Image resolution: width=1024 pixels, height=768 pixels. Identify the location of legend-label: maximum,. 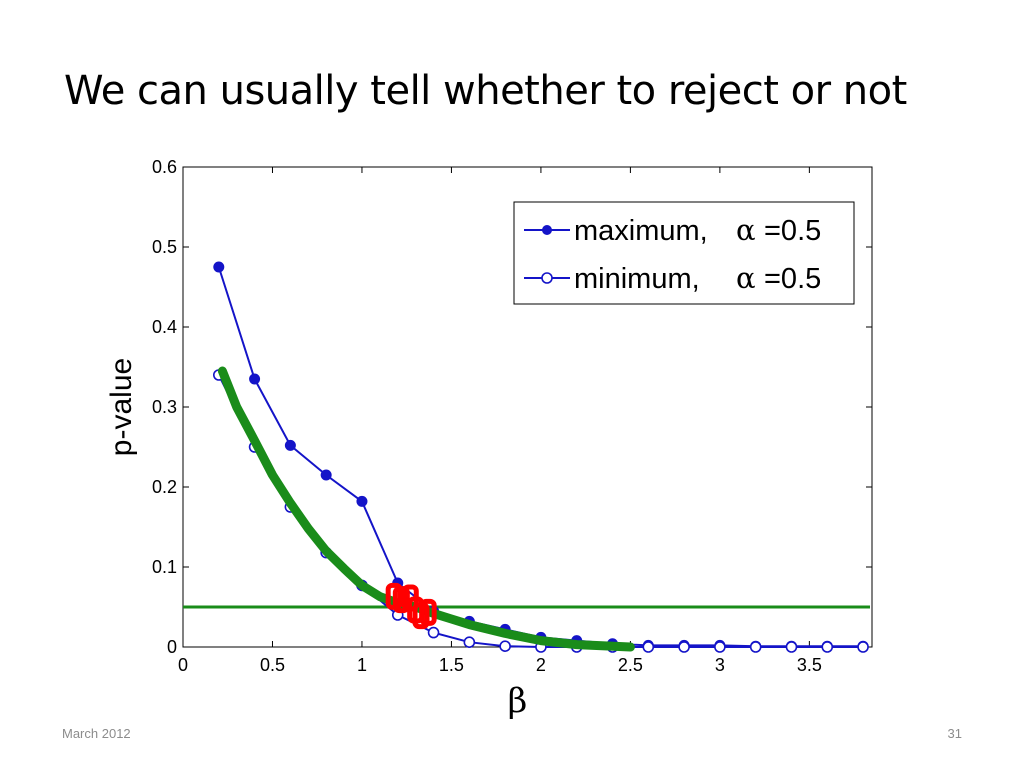
(641, 231).